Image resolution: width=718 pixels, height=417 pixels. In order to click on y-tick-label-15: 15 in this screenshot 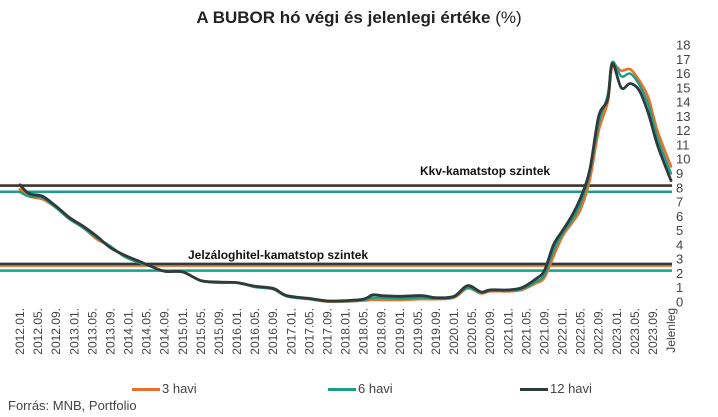, I will do `click(683, 87)`.